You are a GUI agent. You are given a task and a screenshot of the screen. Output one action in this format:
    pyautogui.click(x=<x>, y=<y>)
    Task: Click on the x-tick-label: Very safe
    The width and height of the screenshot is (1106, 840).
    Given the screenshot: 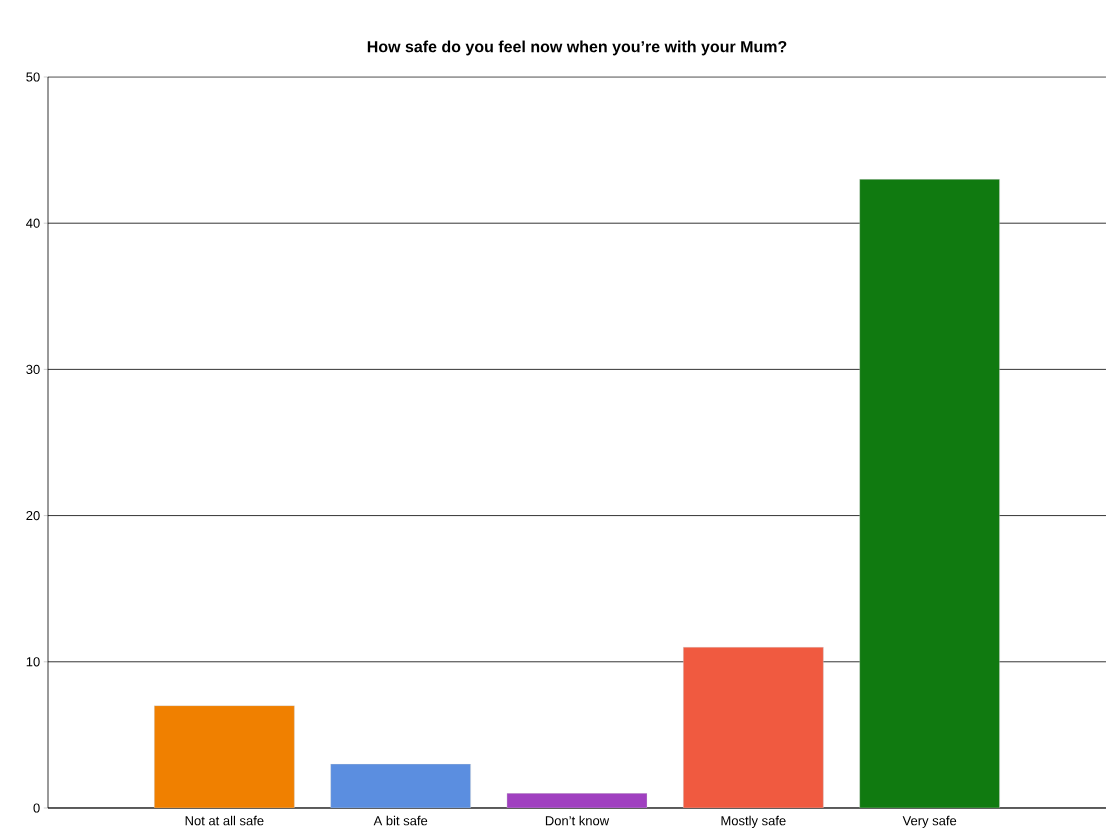 What is the action you would take?
    pyautogui.click(x=929, y=821)
    